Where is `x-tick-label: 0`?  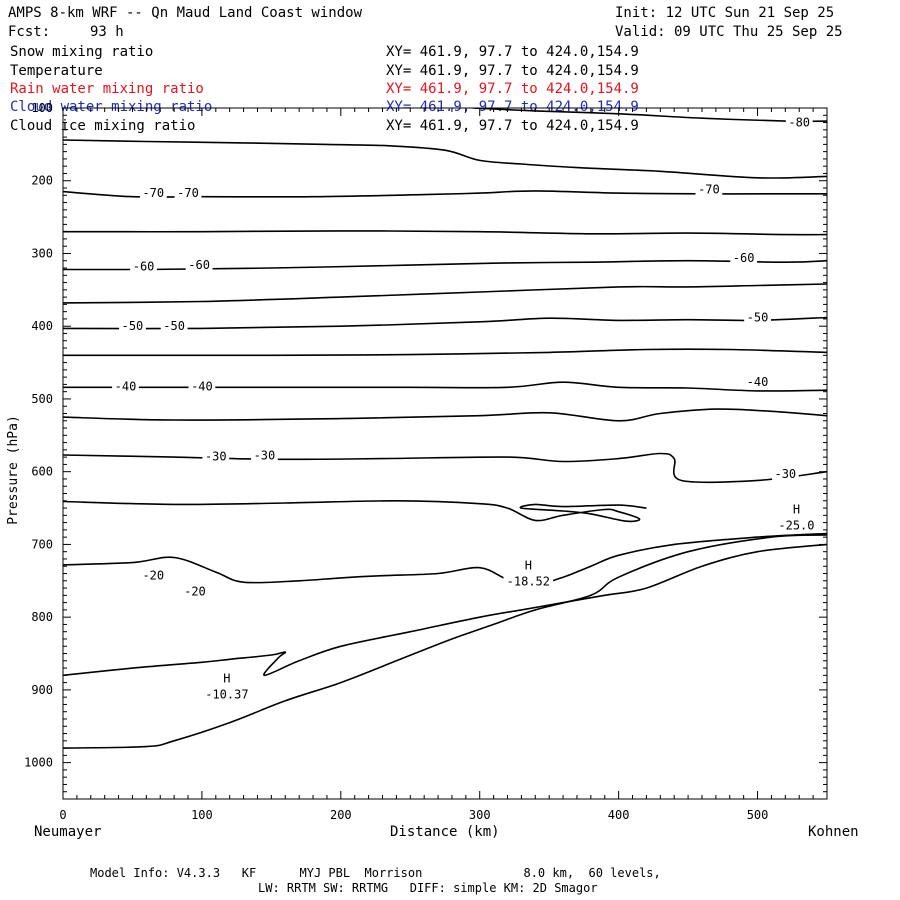
x-tick-label: 0 is located at coordinates (62, 815).